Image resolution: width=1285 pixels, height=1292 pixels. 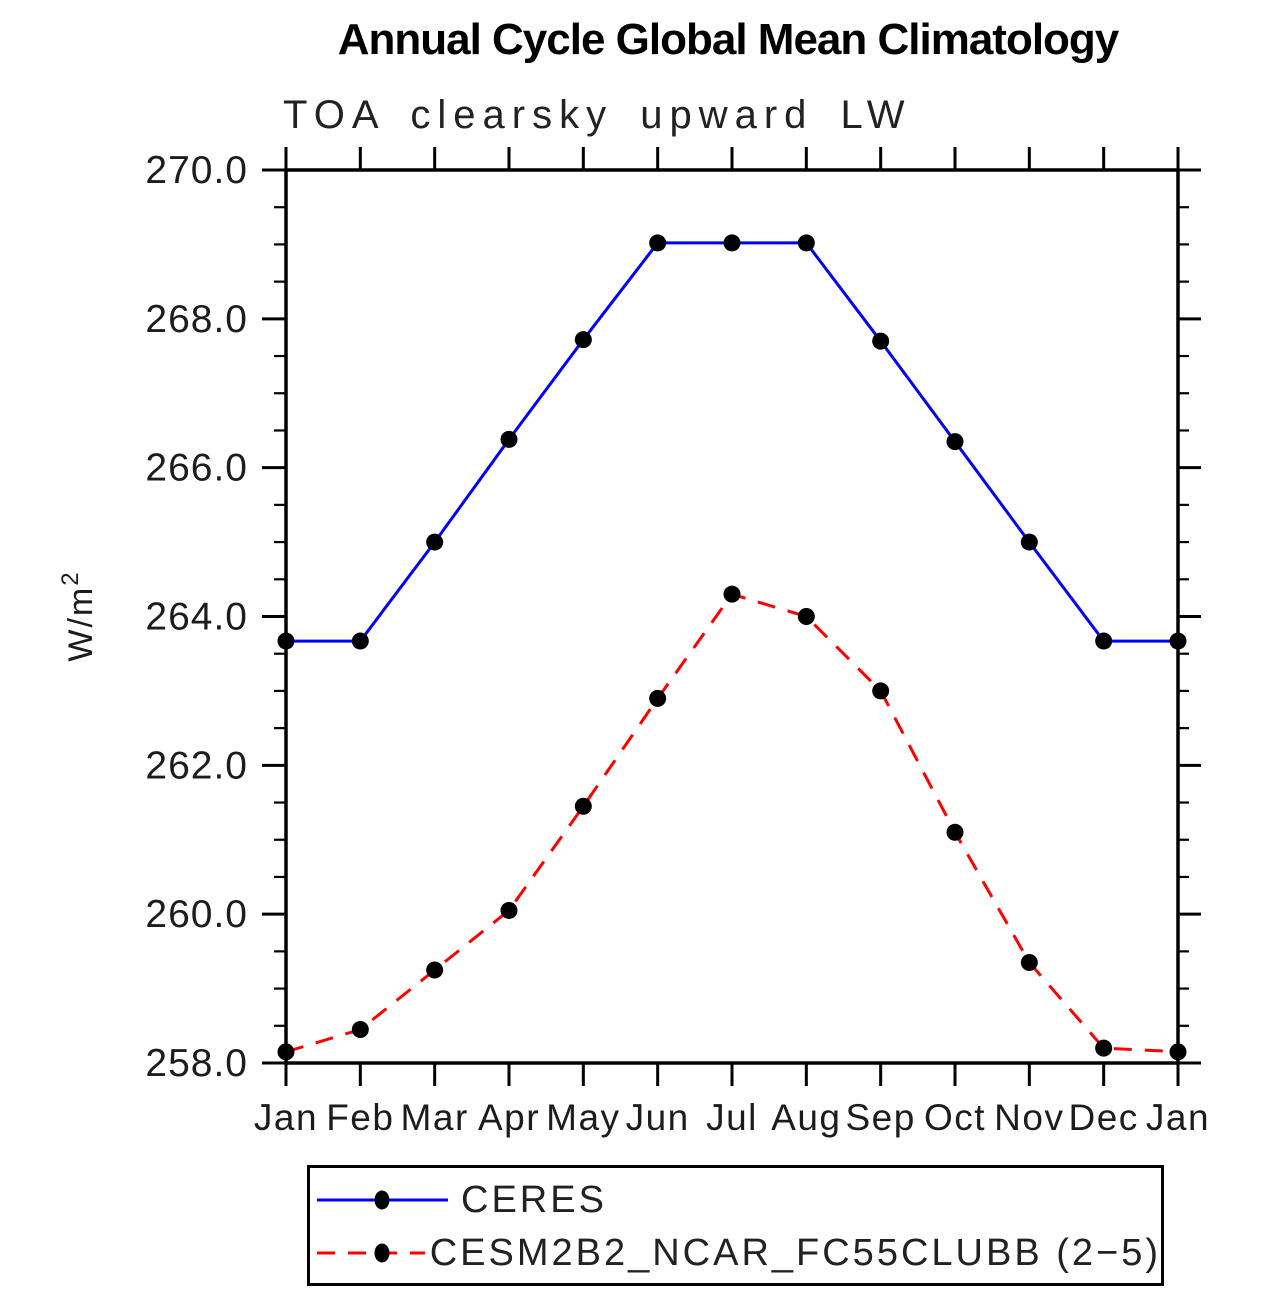 I want to click on y-tick-label: 268.0, so click(x=196, y=319).